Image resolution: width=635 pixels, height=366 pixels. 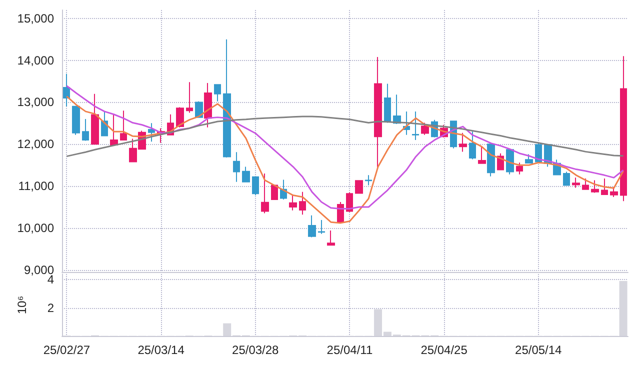 What do you see at coordinates (345, 137) in the screenshot?
I see `line-series` at bounding box center [345, 137].